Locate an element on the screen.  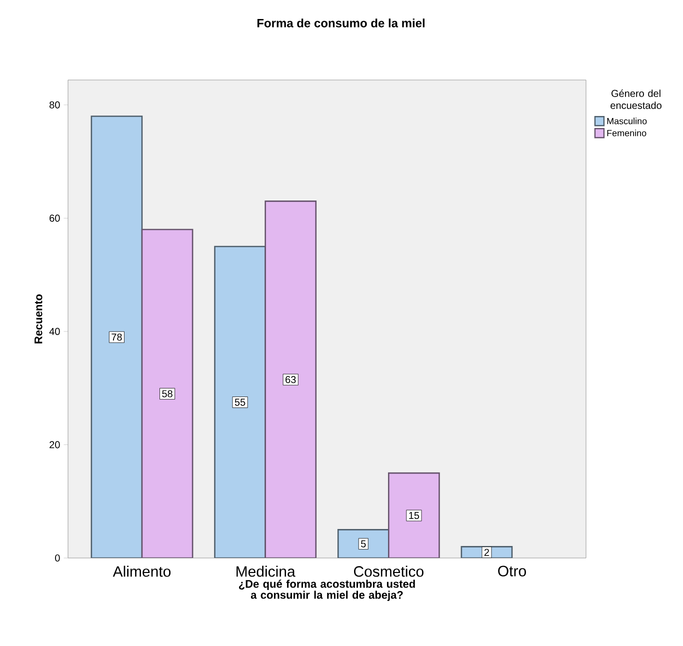
data-label: 5 is located at coordinates (363, 544).